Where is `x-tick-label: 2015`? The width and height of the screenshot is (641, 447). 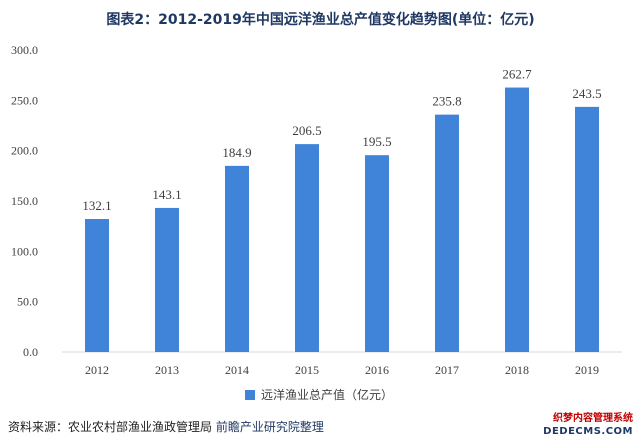
x-tick-label: 2015 is located at coordinates (307, 370).